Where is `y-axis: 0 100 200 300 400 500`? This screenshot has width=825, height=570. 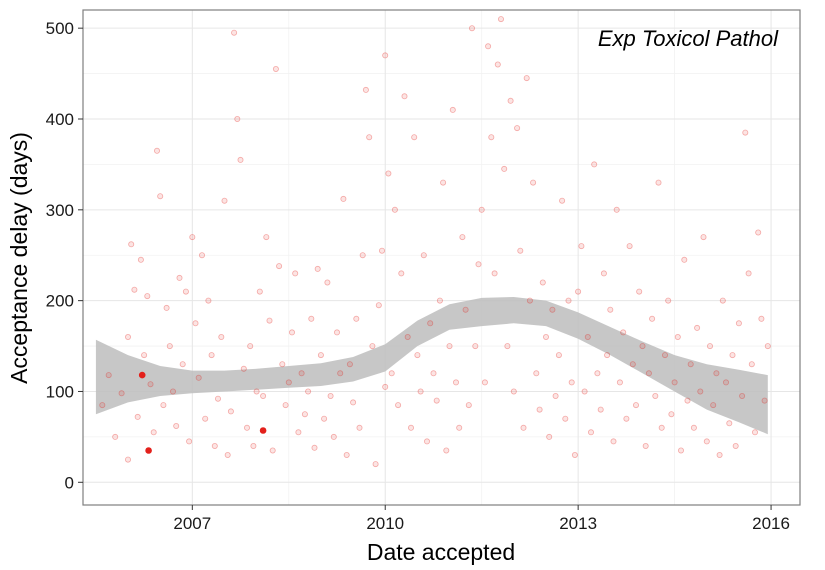
y-axis: 0 100 200 300 400 500 is located at coordinates (64, 255).